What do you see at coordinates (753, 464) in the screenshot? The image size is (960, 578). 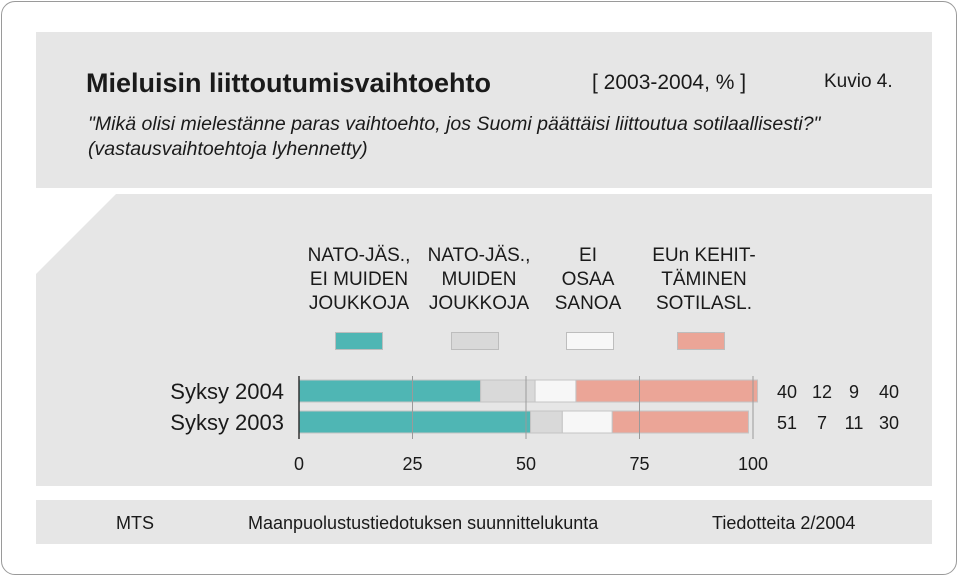 I see `x-tick-label: 100` at bounding box center [753, 464].